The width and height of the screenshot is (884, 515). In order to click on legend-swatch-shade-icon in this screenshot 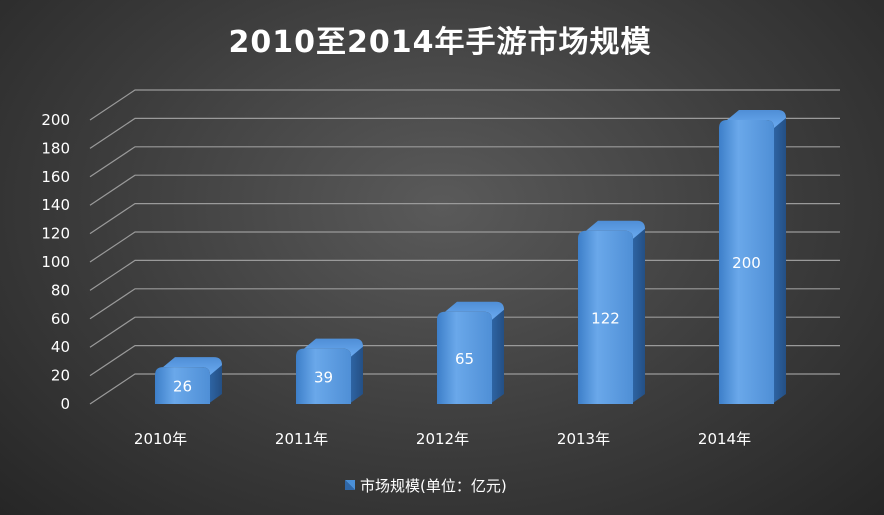, I will do `click(350, 485)`.